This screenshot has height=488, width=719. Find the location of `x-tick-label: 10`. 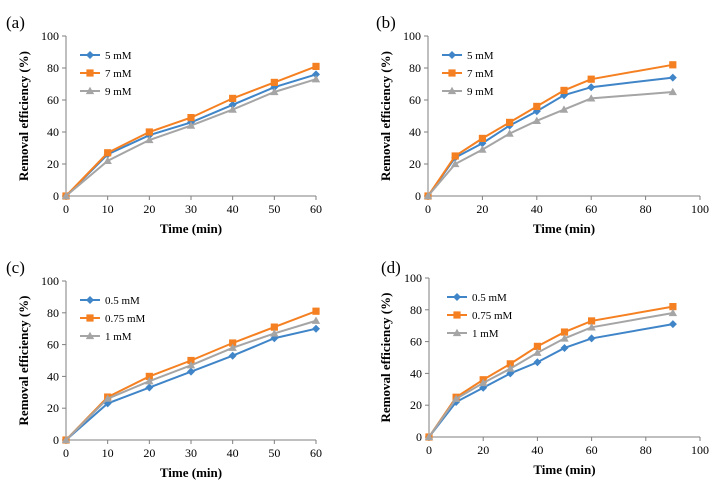

x-tick-label: 10 is located at coordinates (108, 209).